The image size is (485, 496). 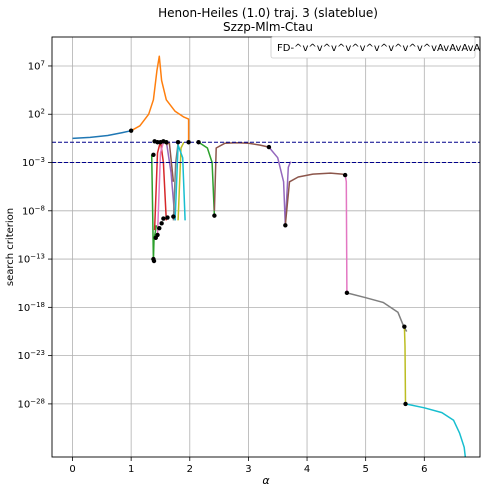 I want to click on y-tick-label: 10⁻³, so click(x=33, y=162).